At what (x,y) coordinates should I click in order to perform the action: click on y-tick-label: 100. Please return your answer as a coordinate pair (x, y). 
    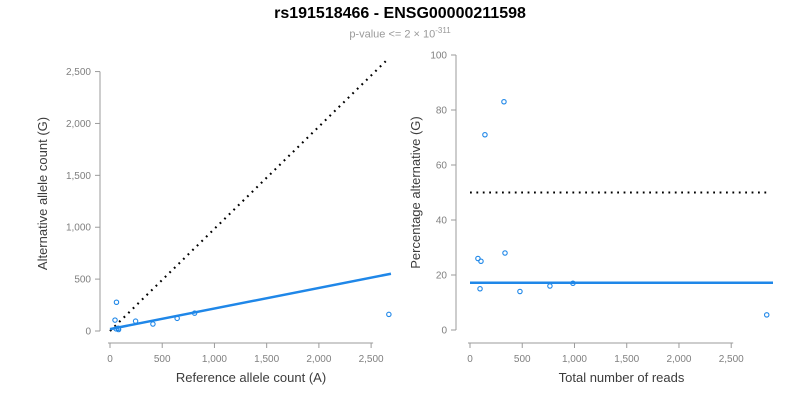
    Looking at the image, I should click on (438, 56).